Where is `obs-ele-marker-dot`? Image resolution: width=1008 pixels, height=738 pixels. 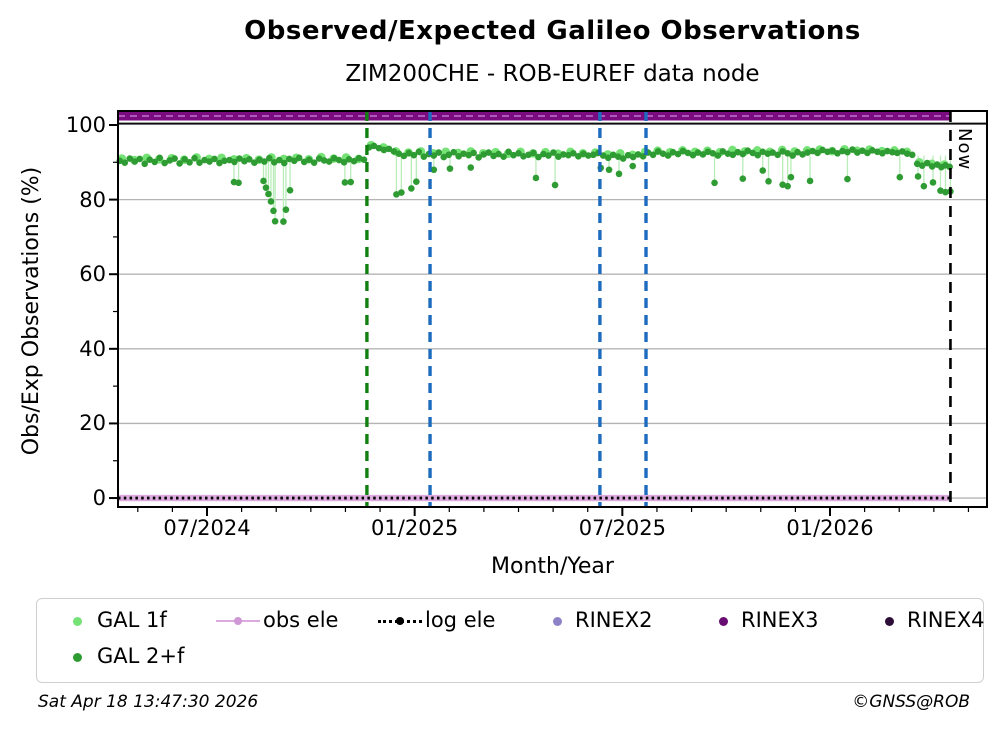
obs-ele-marker-dot is located at coordinates (238, 621).